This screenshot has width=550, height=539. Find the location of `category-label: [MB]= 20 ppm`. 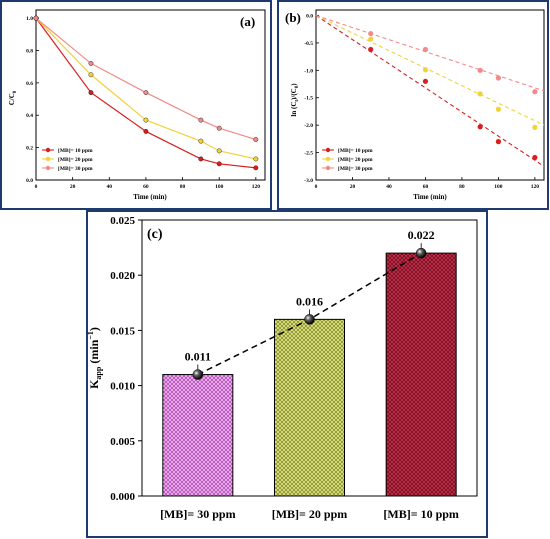

category-label: [MB]= 20 ppm is located at coordinates (310, 514).